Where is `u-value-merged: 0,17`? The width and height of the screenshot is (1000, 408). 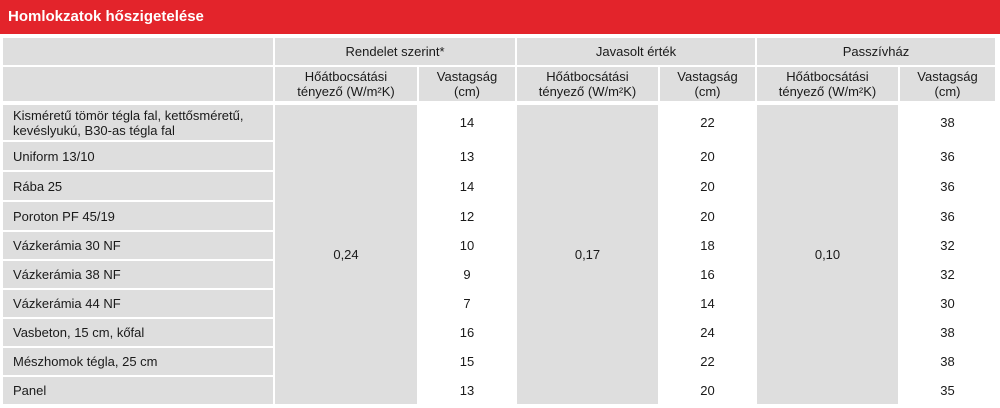 u-value-merged: 0,17 is located at coordinates (587, 254).